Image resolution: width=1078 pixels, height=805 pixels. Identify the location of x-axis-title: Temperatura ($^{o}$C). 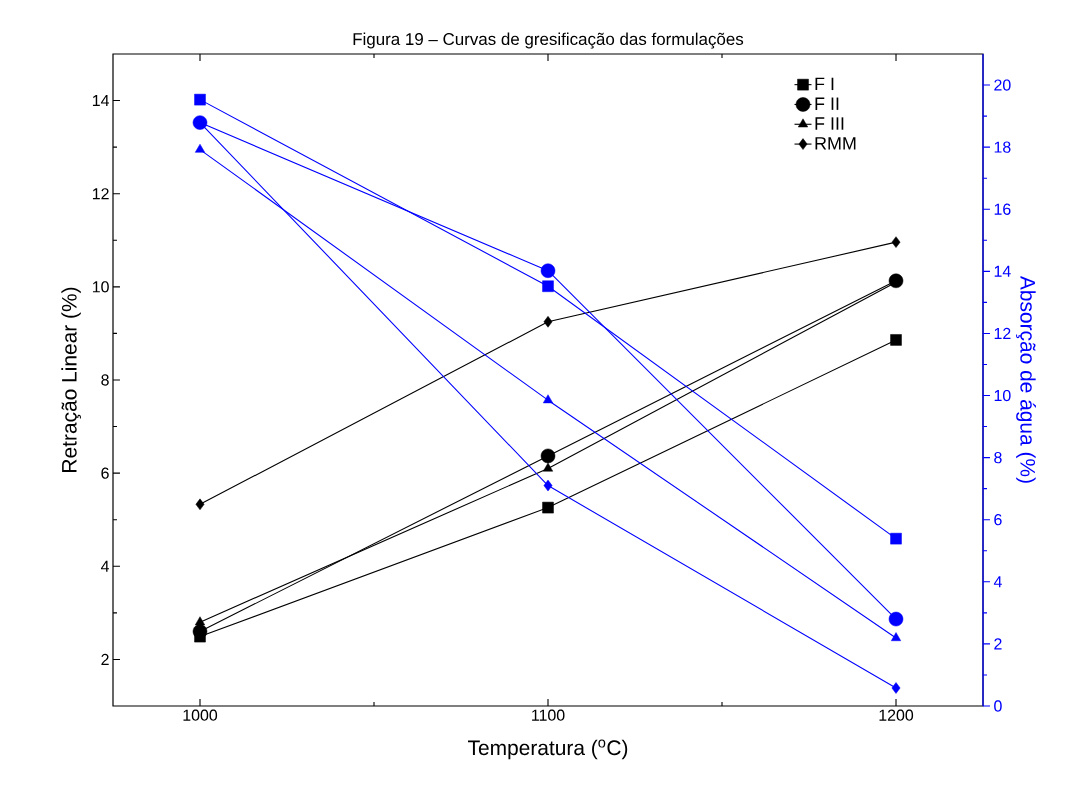
(548, 749).